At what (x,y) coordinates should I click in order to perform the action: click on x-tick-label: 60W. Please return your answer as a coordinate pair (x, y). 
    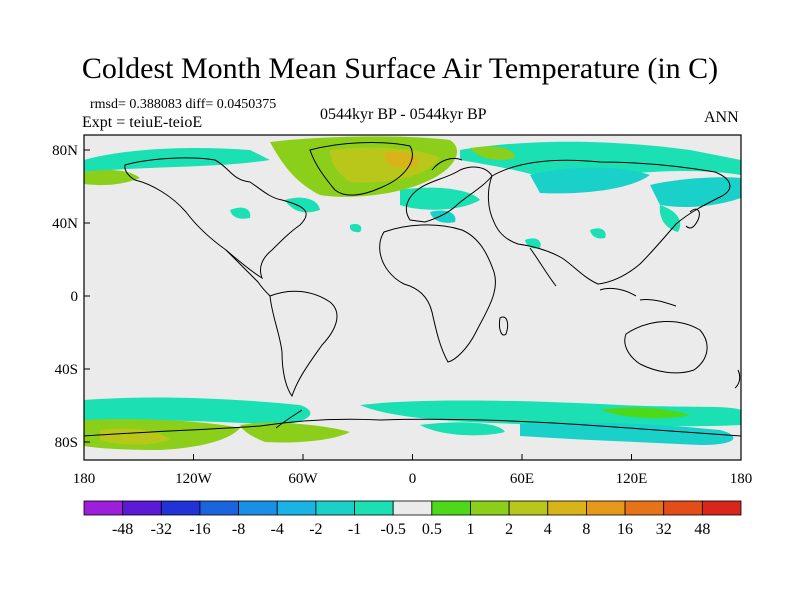
    Looking at the image, I should click on (303, 479).